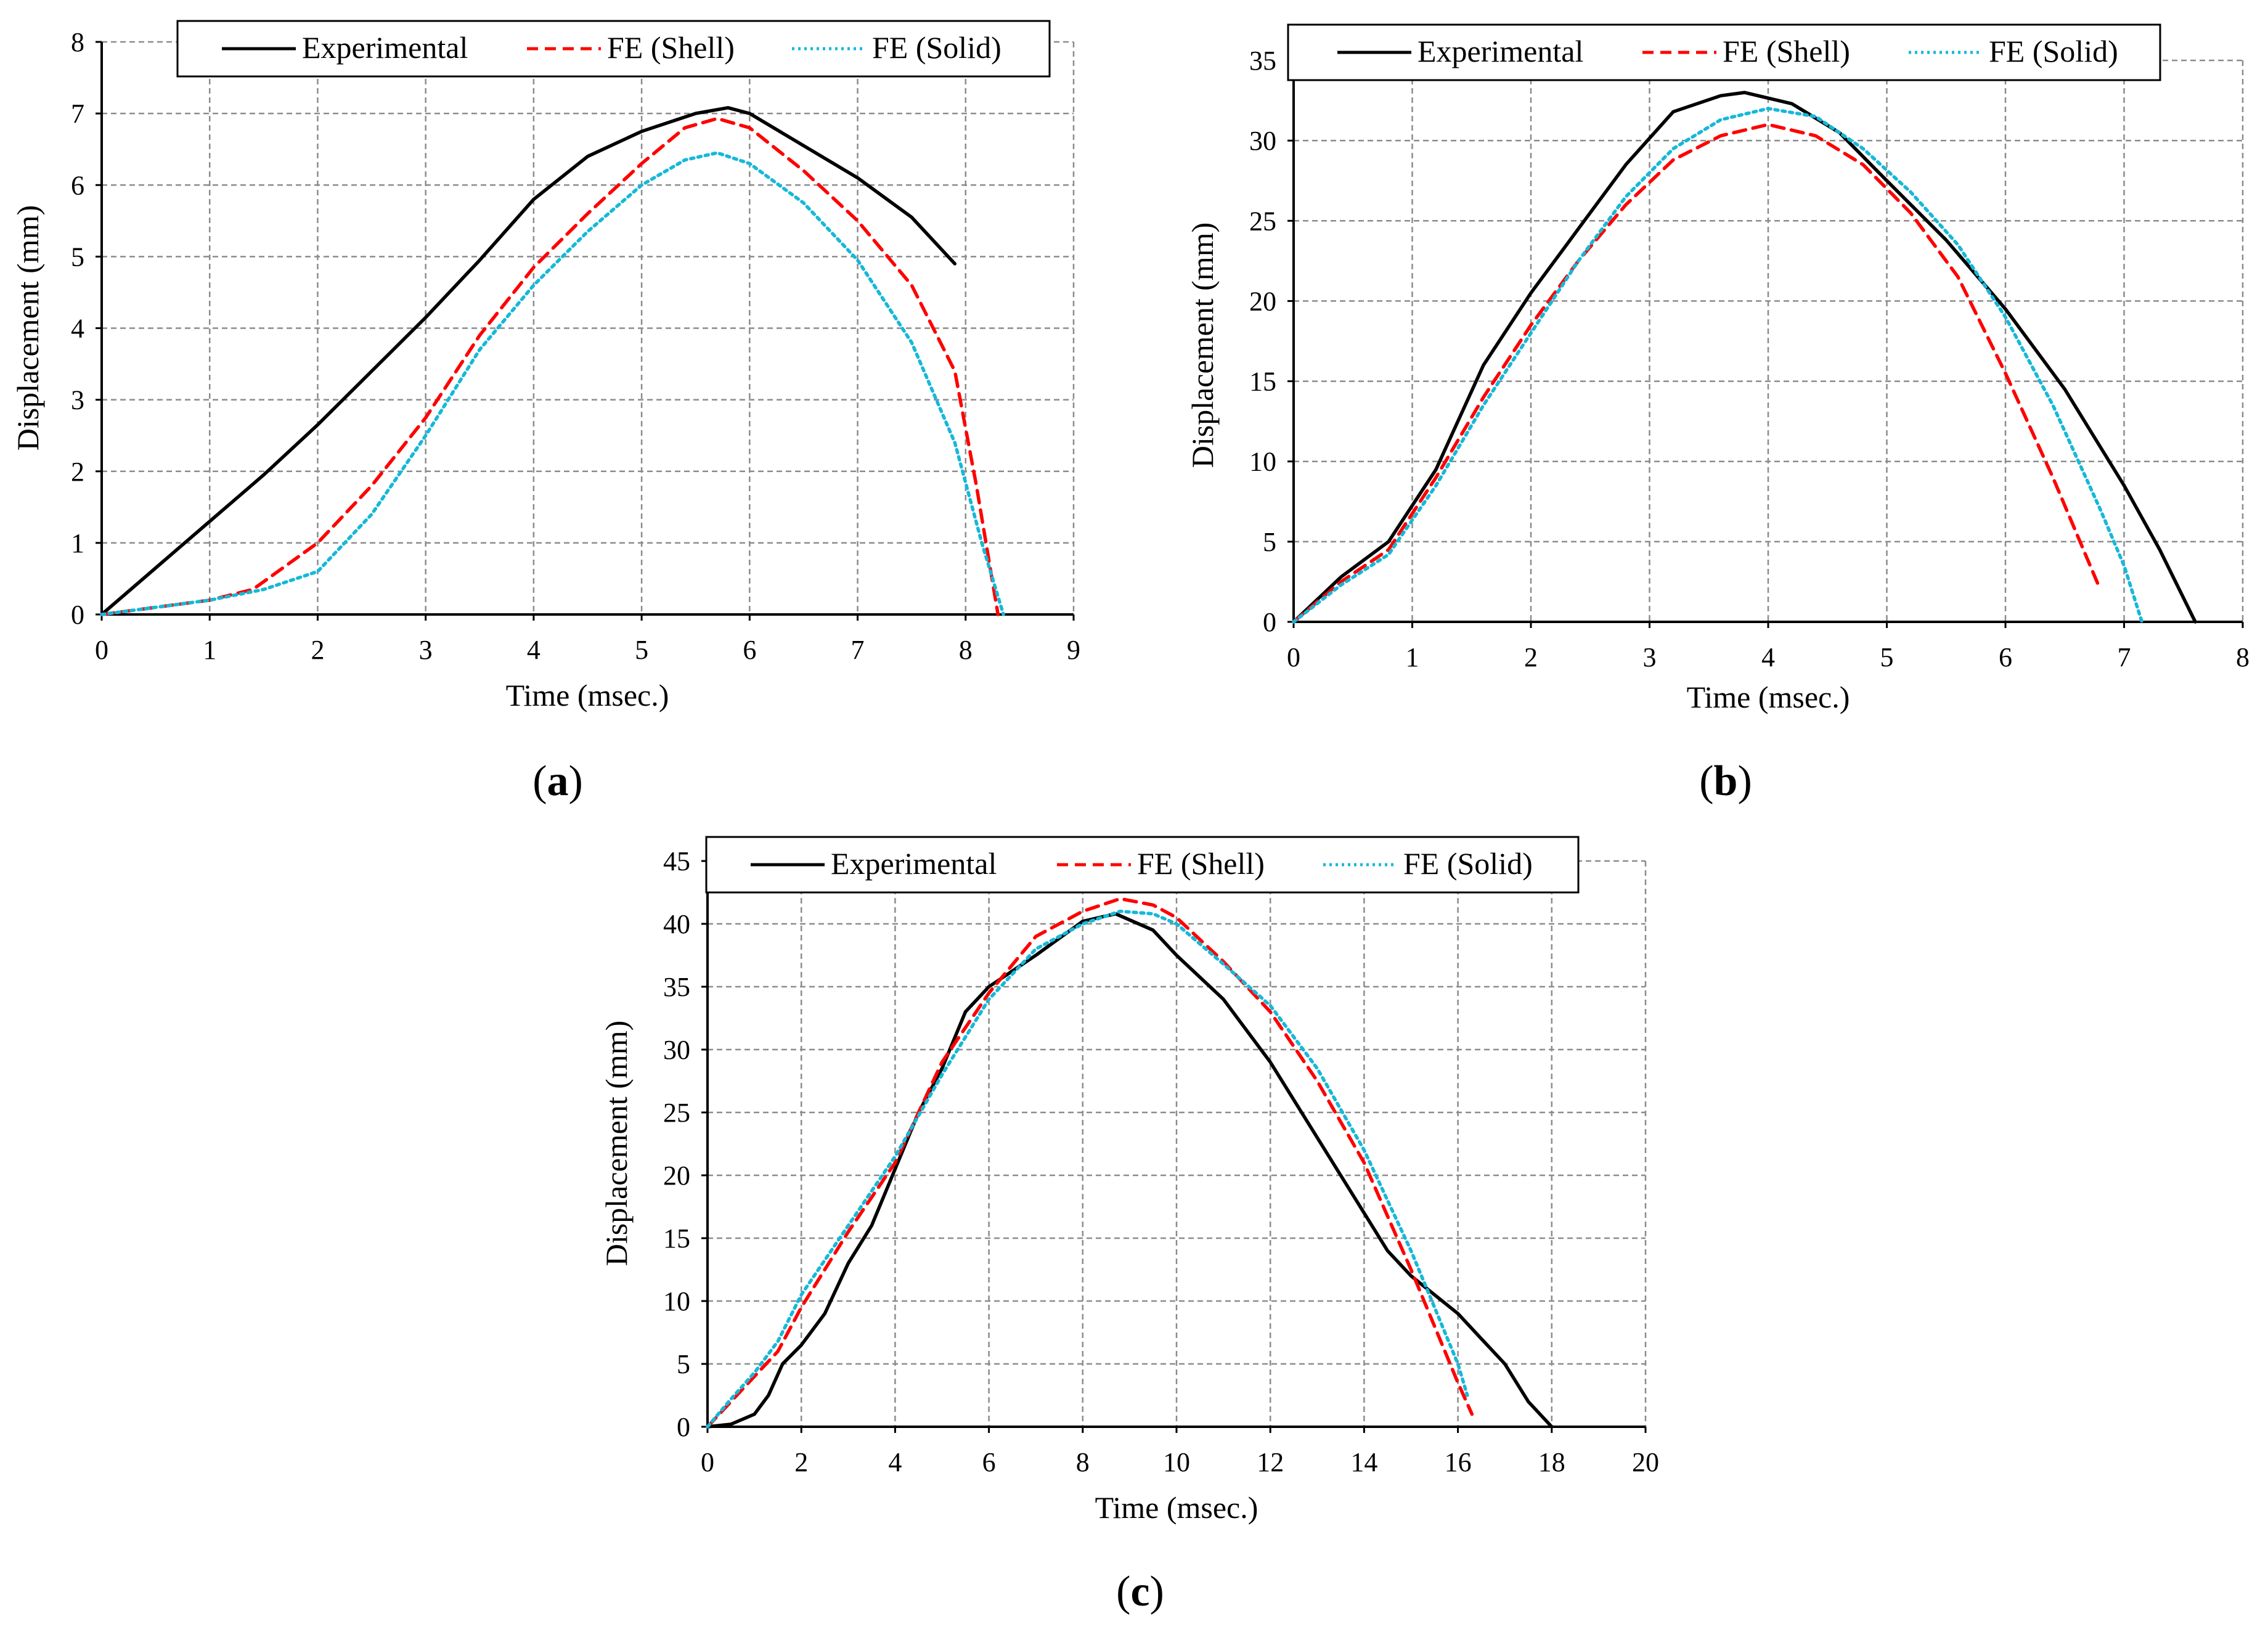 The height and width of the screenshot is (1632, 2268). What do you see at coordinates (676, 924) in the screenshot?
I see `y-tick-label: 40` at bounding box center [676, 924].